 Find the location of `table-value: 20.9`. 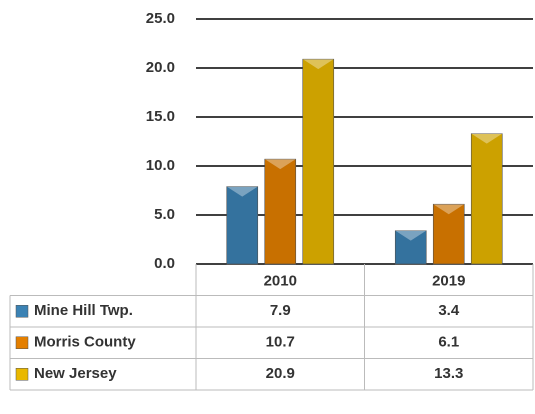

table-value: 20.9 is located at coordinates (280, 373).